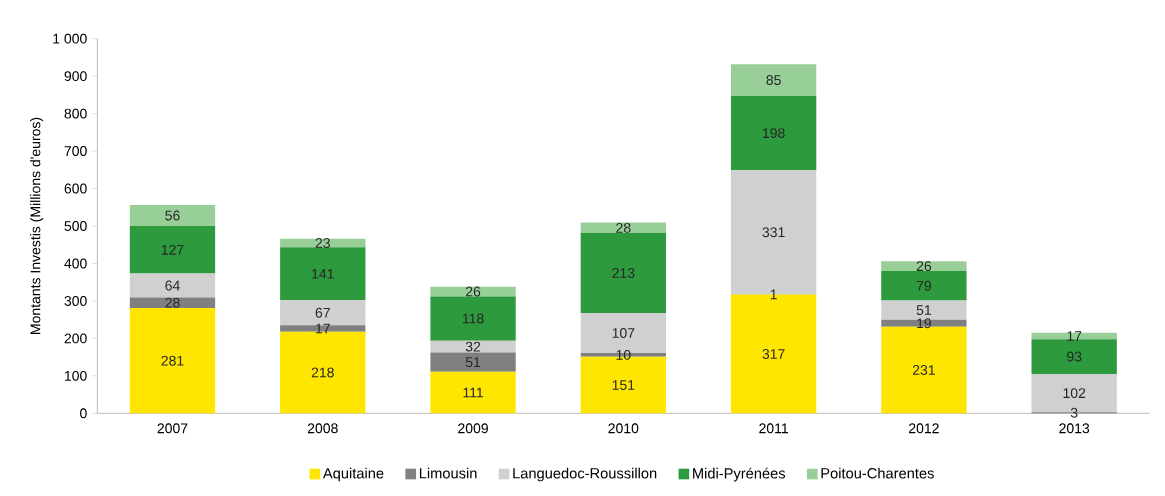 The width and height of the screenshot is (1165, 496). I want to click on x-tick-label: 2013, so click(1074, 428).